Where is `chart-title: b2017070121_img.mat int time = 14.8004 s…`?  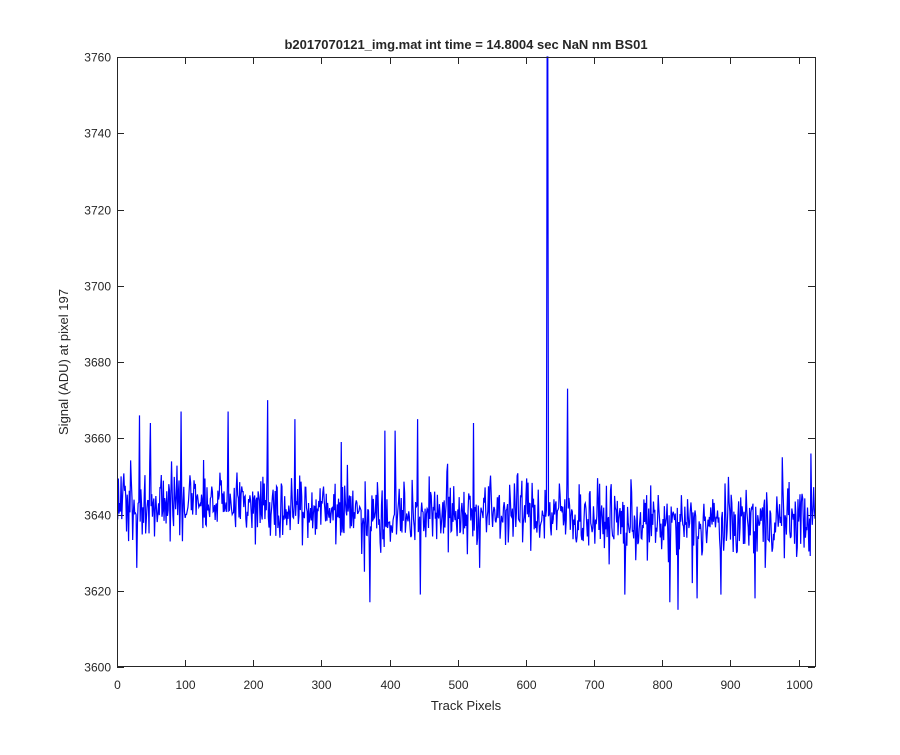 chart-title: b2017070121_img.mat int time = 14.8004 s… is located at coordinates (465, 44).